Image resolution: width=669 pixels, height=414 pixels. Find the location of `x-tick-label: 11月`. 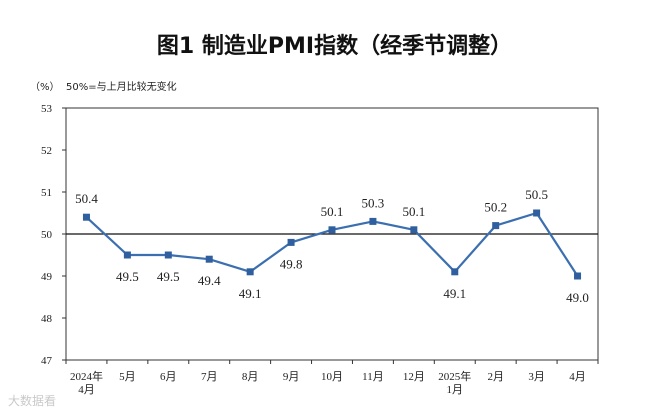

x-tick-label: 11月 is located at coordinates (373, 377).